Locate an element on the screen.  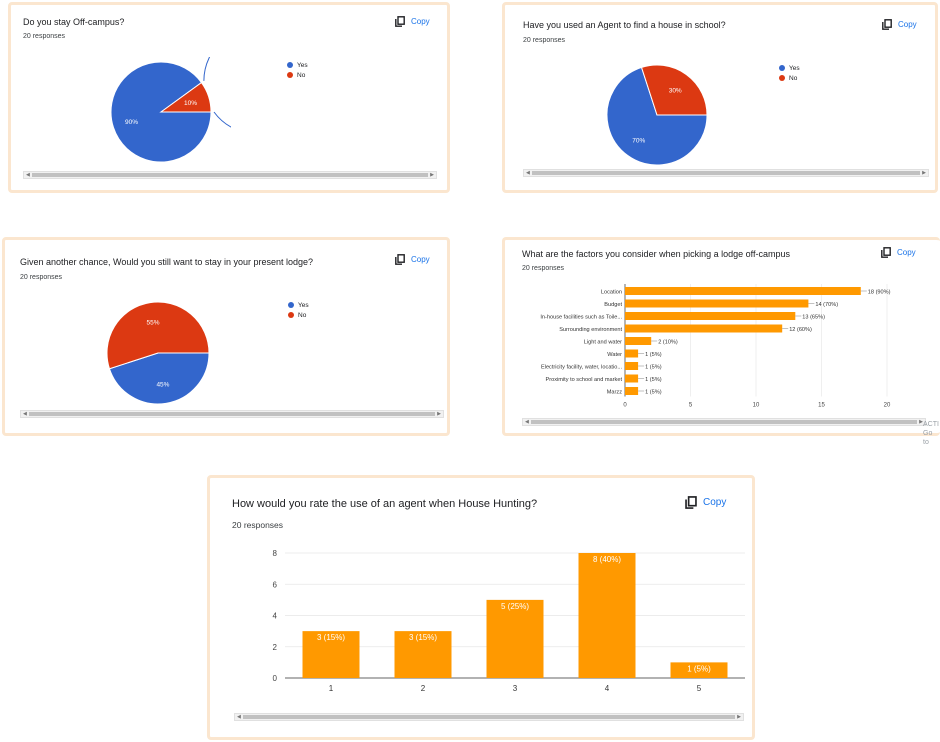
category-label: Water is located at coordinates (614, 355).